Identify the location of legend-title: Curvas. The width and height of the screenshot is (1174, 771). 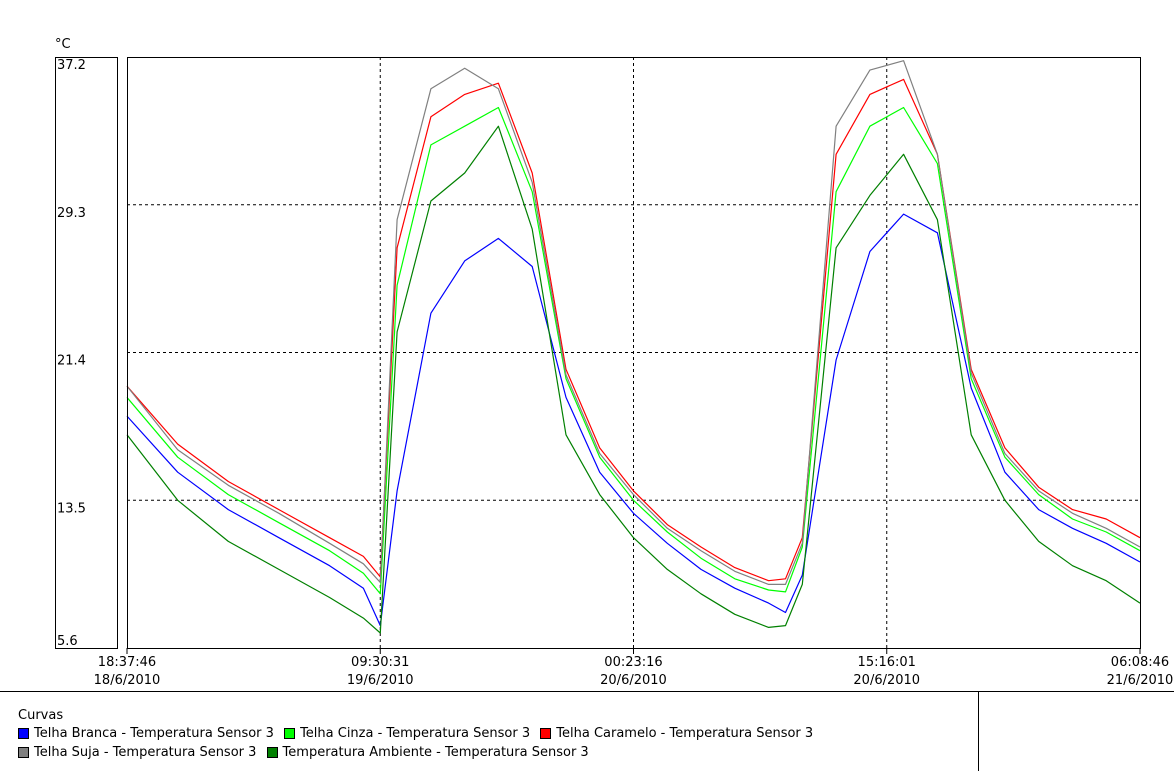
(41, 715).